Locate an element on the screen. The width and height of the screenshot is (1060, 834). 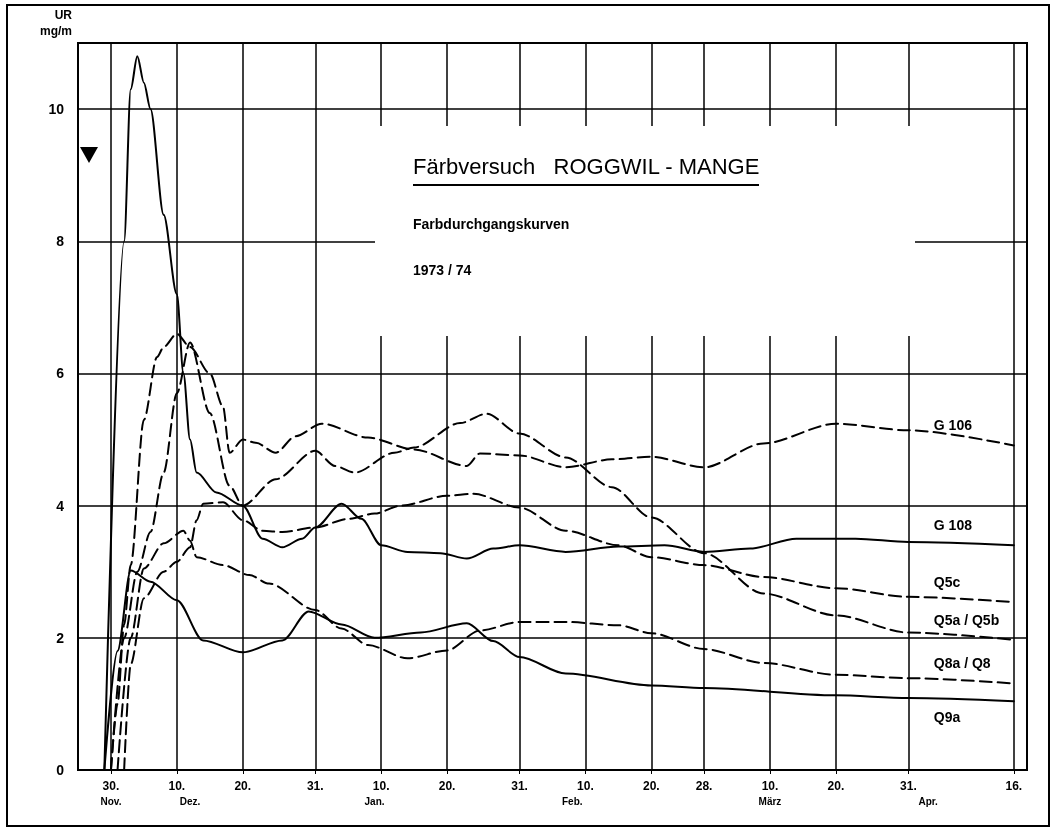
series-label: Q5a / Q5b is located at coordinates (966, 619).